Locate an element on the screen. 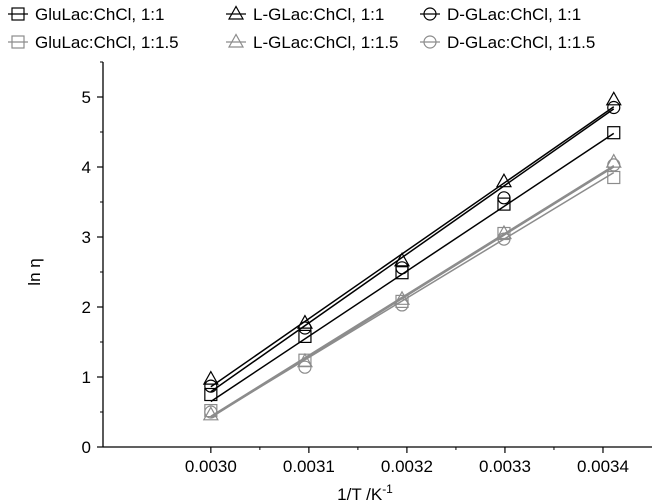 The width and height of the screenshot is (660, 504). y-ticks: 0 1 2 3 4 5 is located at coordinates (92, 259).